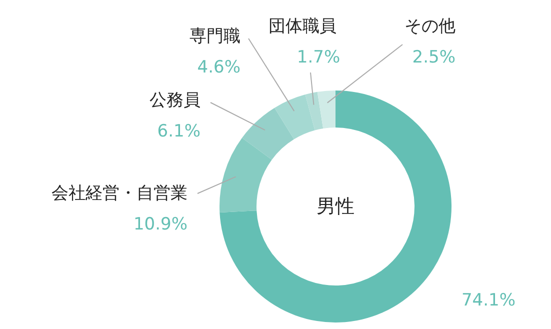 The image size is (551, 329). I want to click on slice-label: 団体職員, so click(302, 26).